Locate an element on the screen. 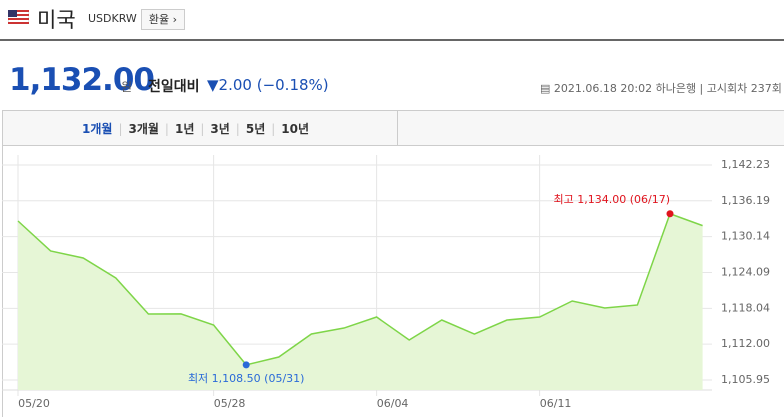 The height and width of the screenshot is (417, 784). tab-bar is located at coordinates (393, 128).